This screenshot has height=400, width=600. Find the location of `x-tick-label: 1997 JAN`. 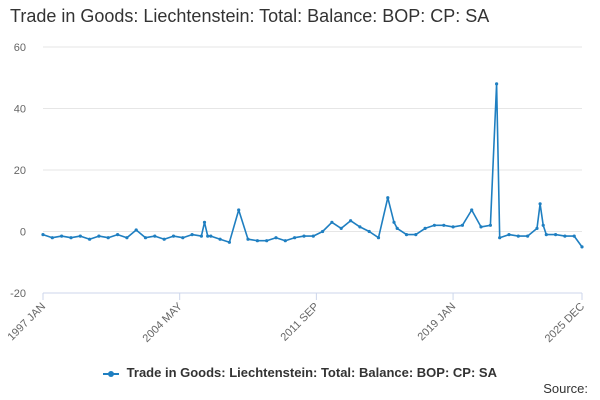

x-tick-label: 1997 JAN is located at coordinates (26, 322).